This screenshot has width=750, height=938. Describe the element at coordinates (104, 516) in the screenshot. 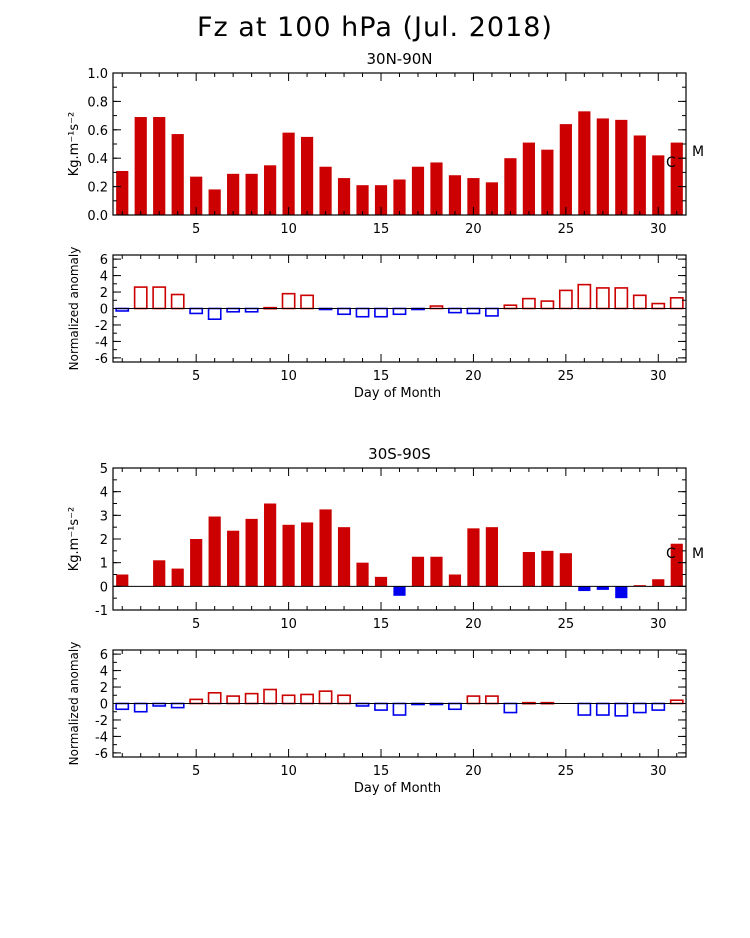

I see `y-tick-label: 3` at that location.